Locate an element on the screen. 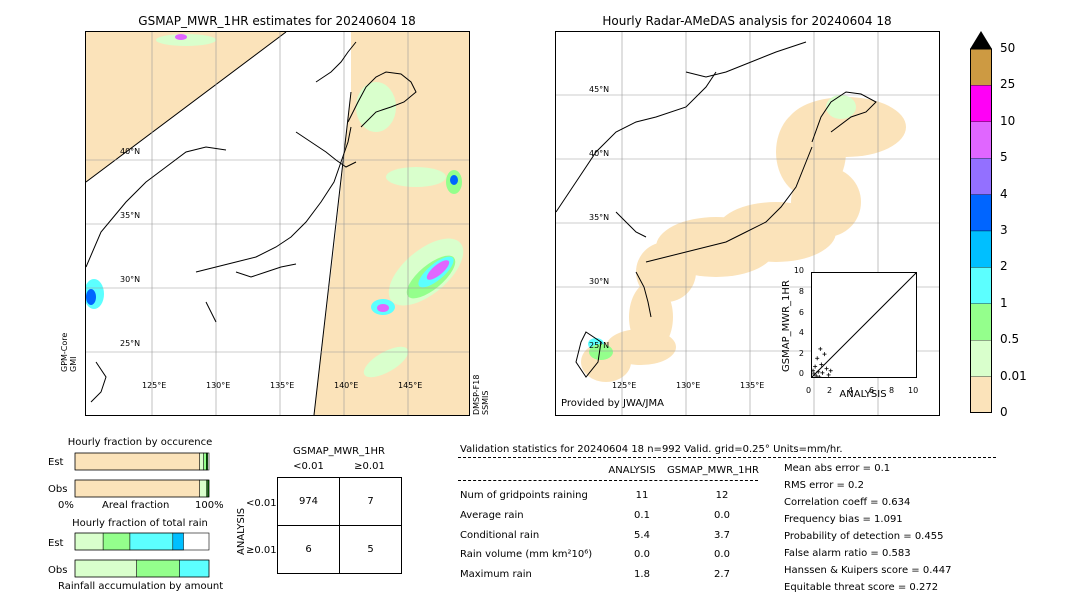 The height and width of the screenshot is (612, 1080). validation-row-gsmap: 12 is located at coordinates (722, 495).